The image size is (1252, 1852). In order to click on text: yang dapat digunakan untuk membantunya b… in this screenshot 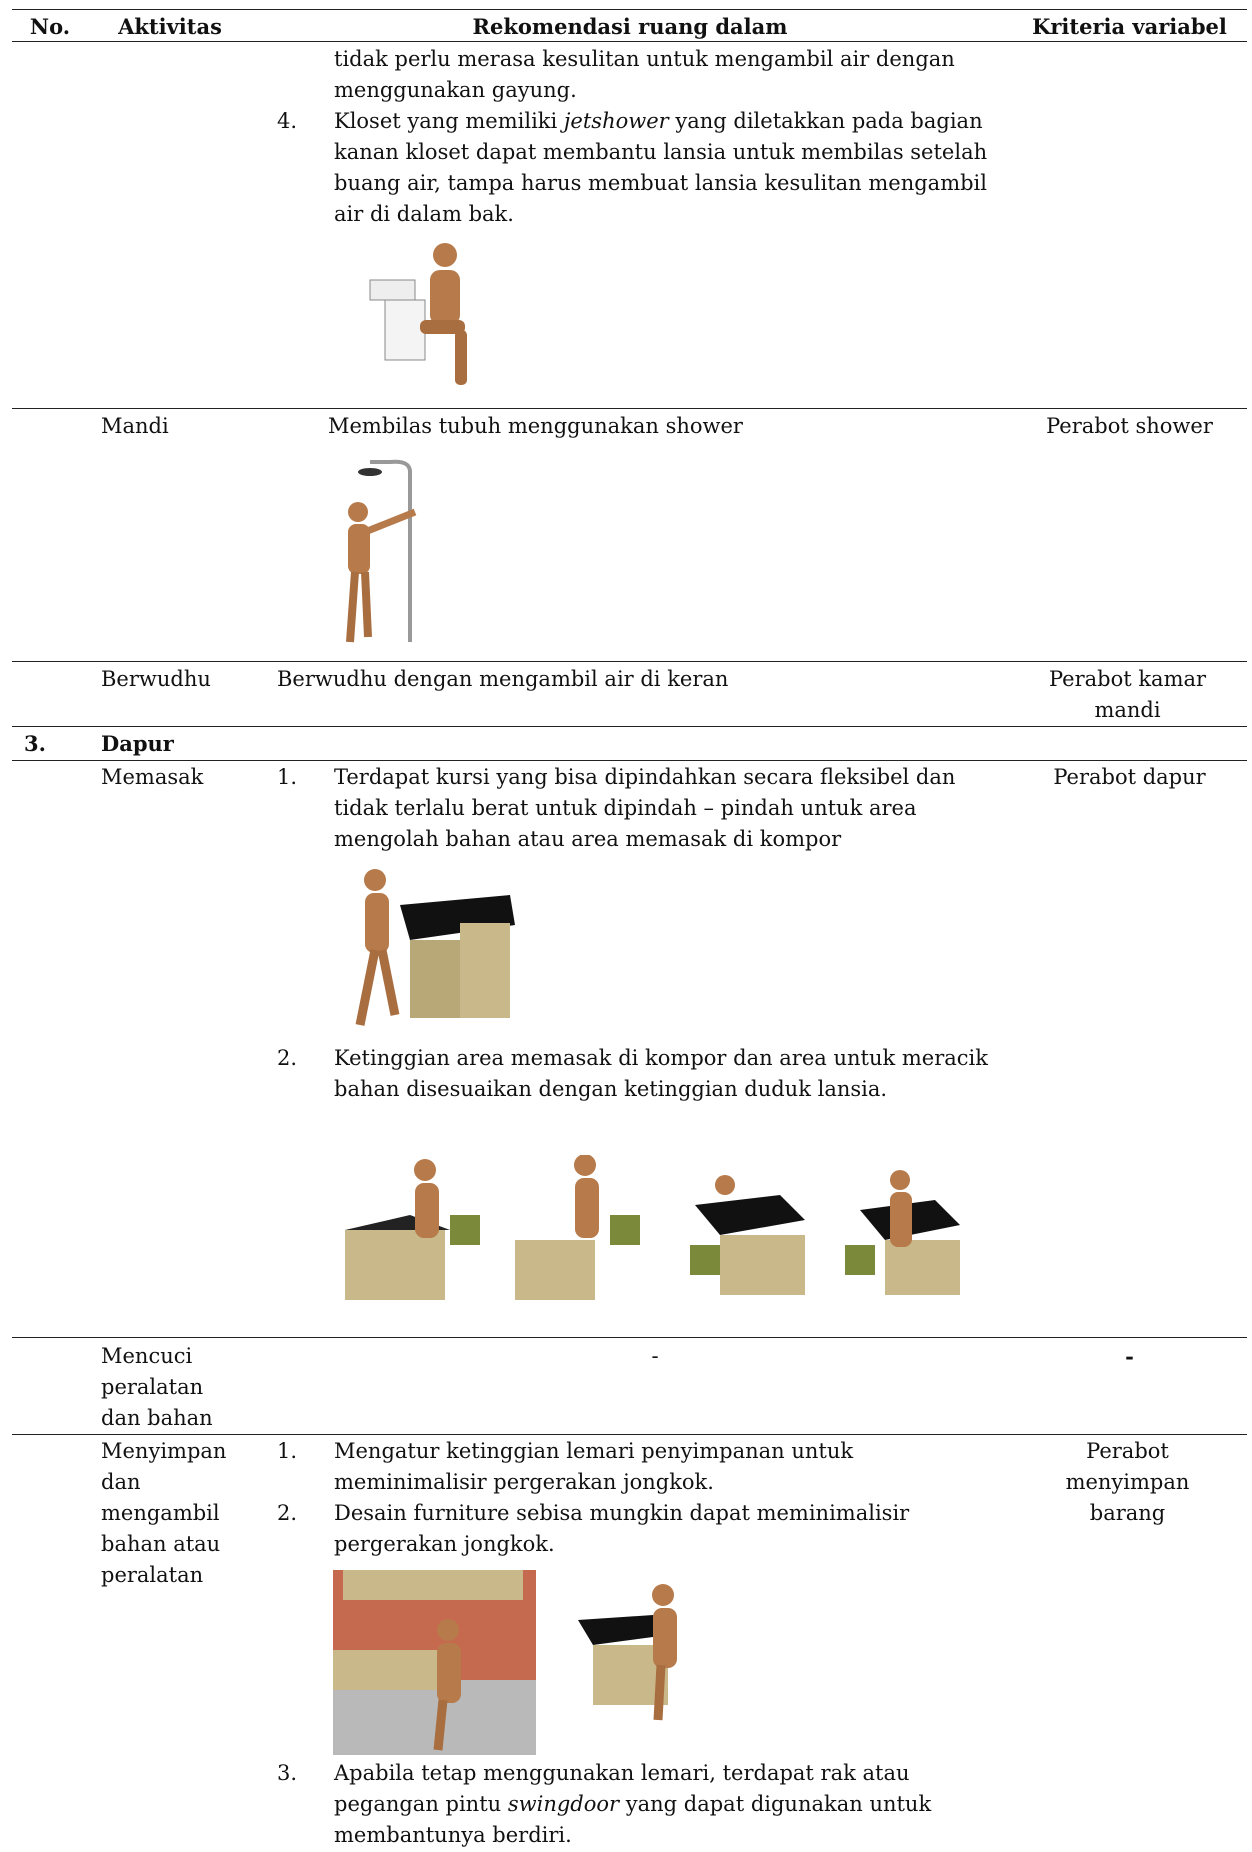, I will do `click(633, 1819)`.